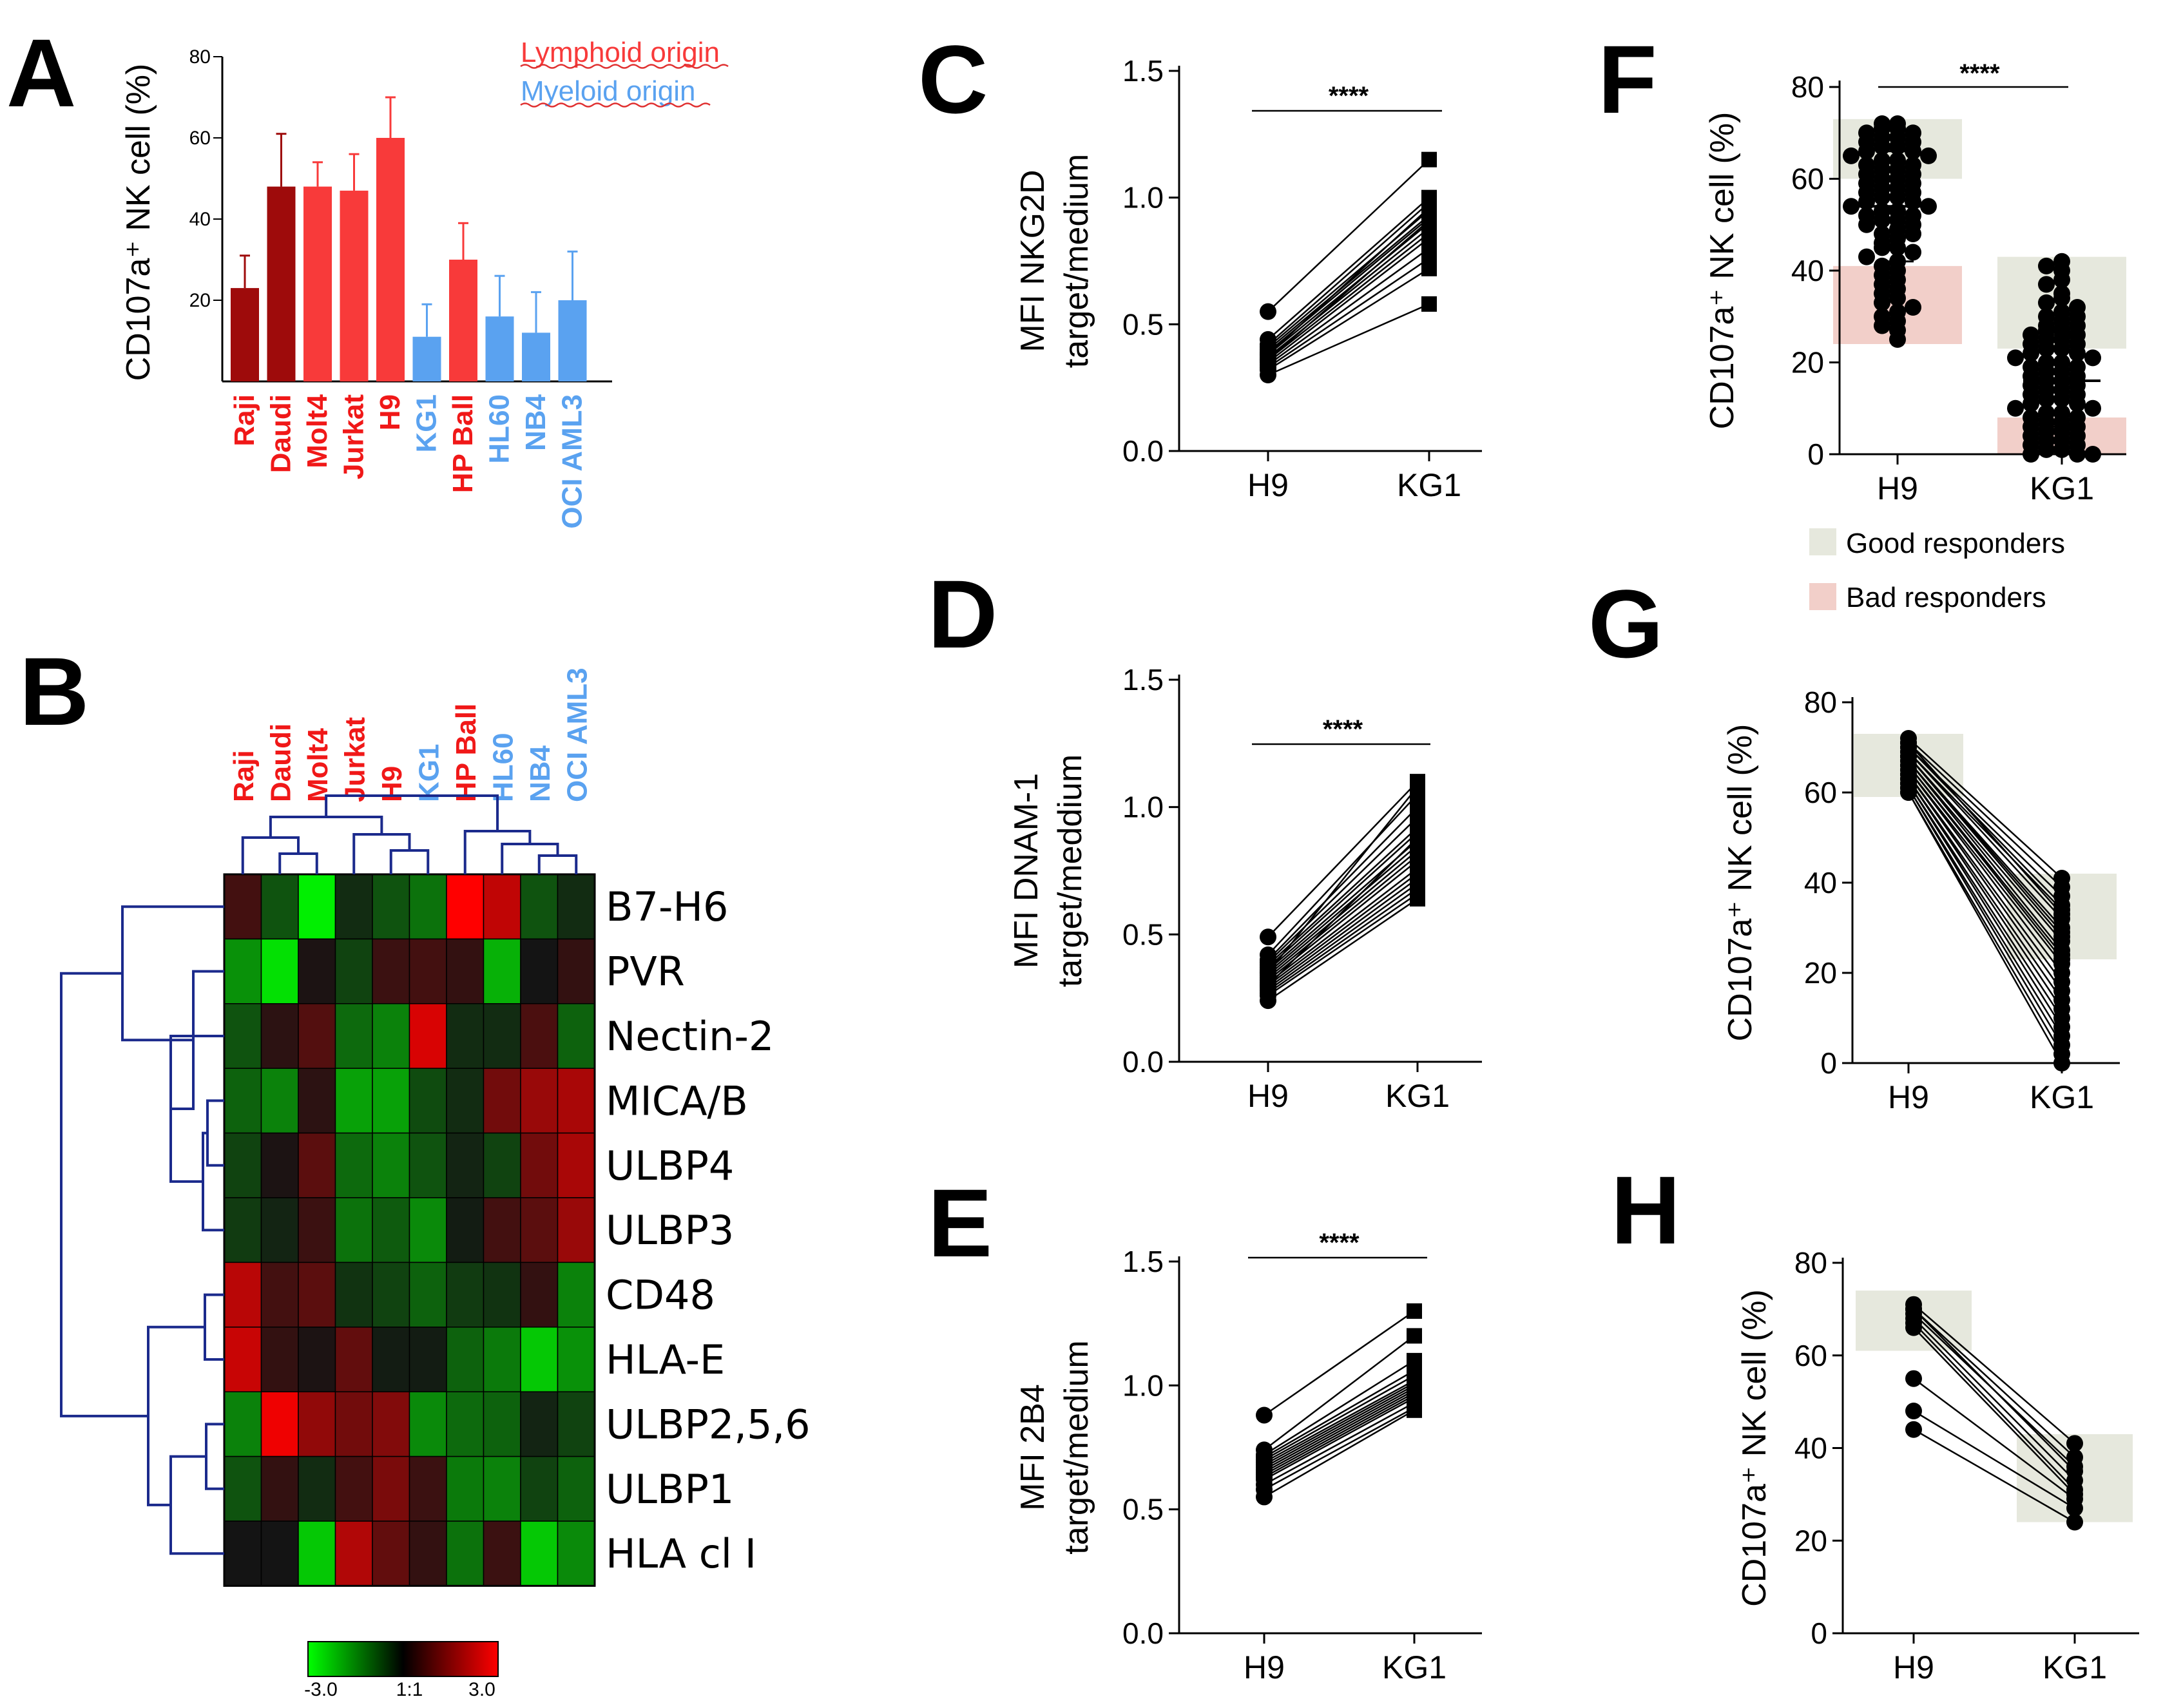 This screenshot has width=2163, height=1708. Describe the element at coordinates (1820, 973) in the screenshot. I see `ytick-label: 20` at that location.